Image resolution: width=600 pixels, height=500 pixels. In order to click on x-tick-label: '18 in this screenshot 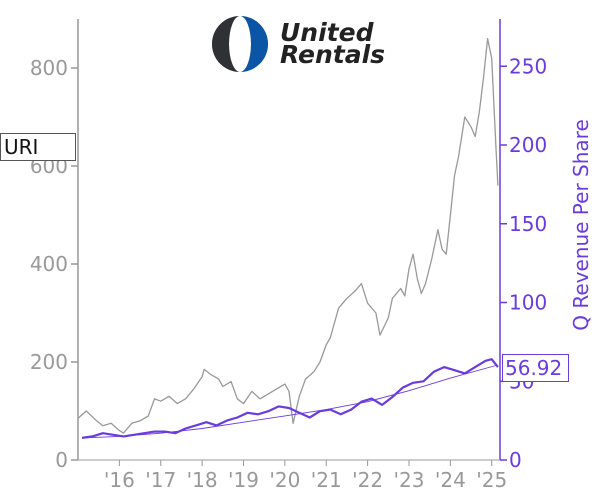, I will do `click(202, 480)`.